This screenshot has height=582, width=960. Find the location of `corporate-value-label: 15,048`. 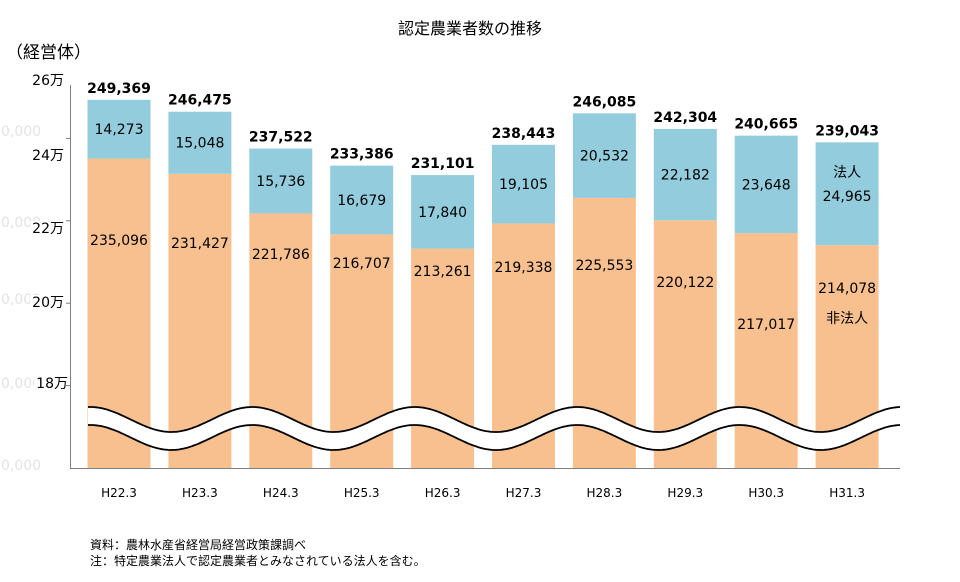

corporate-value-label: 15,048 is located at coordinates (199, 144).